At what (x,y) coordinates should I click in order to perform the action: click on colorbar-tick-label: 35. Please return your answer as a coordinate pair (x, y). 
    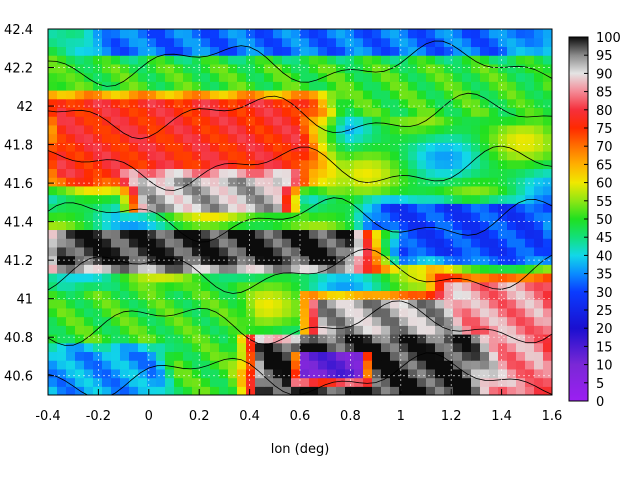
    Looking at the image, I should click on (604, 275).